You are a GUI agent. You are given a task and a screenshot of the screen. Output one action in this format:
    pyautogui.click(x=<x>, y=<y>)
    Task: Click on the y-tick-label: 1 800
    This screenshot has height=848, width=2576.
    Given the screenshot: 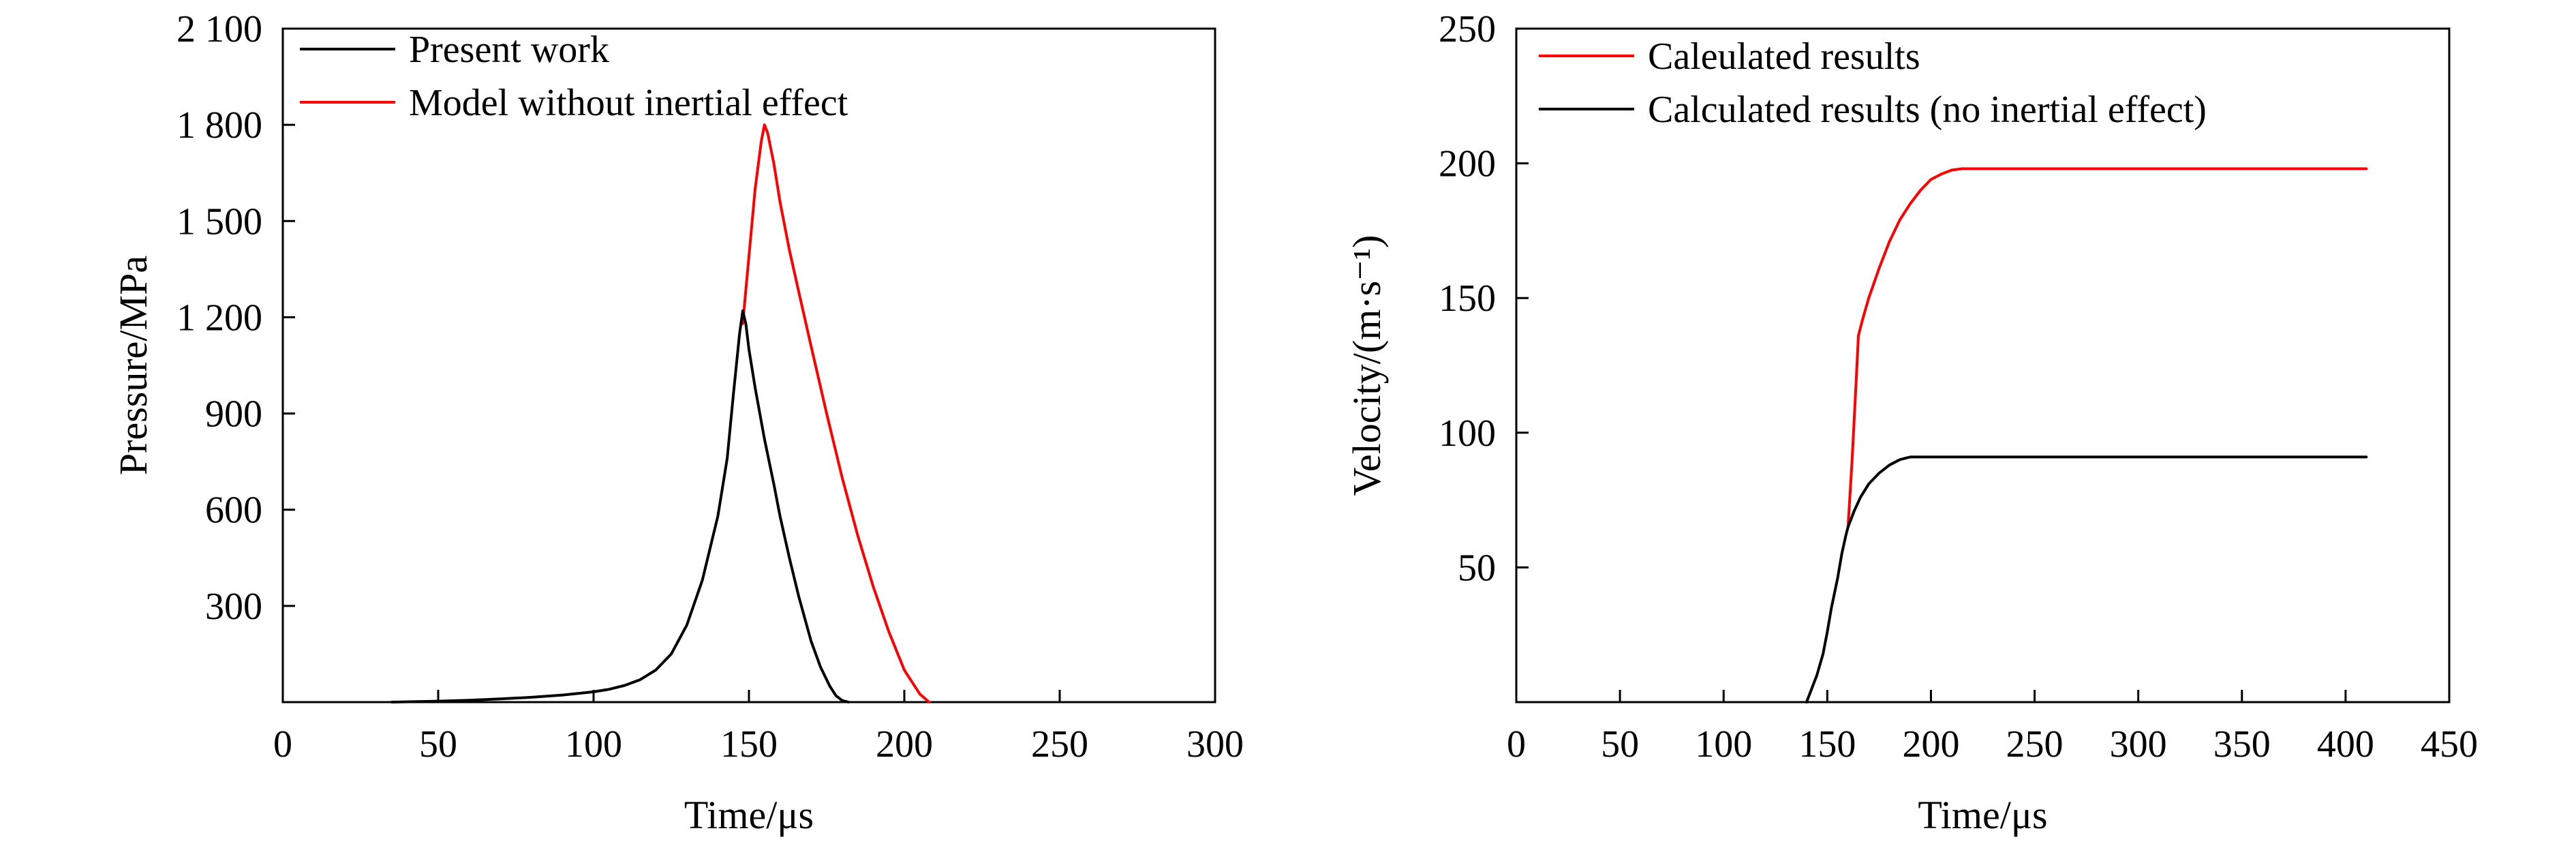 What is the action you would take?
    pyautogui.click(x=220, y=126)
    